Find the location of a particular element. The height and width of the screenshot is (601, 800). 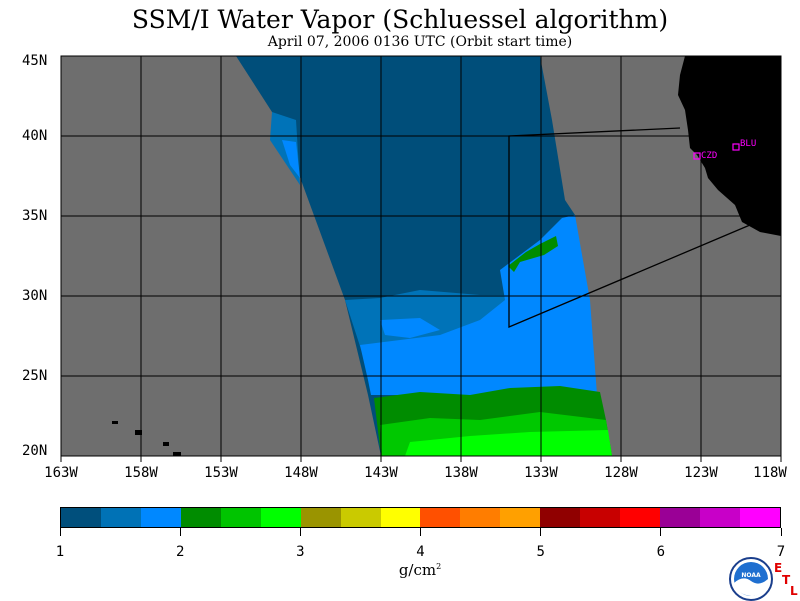

etl-letter-e: E is located at coordinates (778, 568).